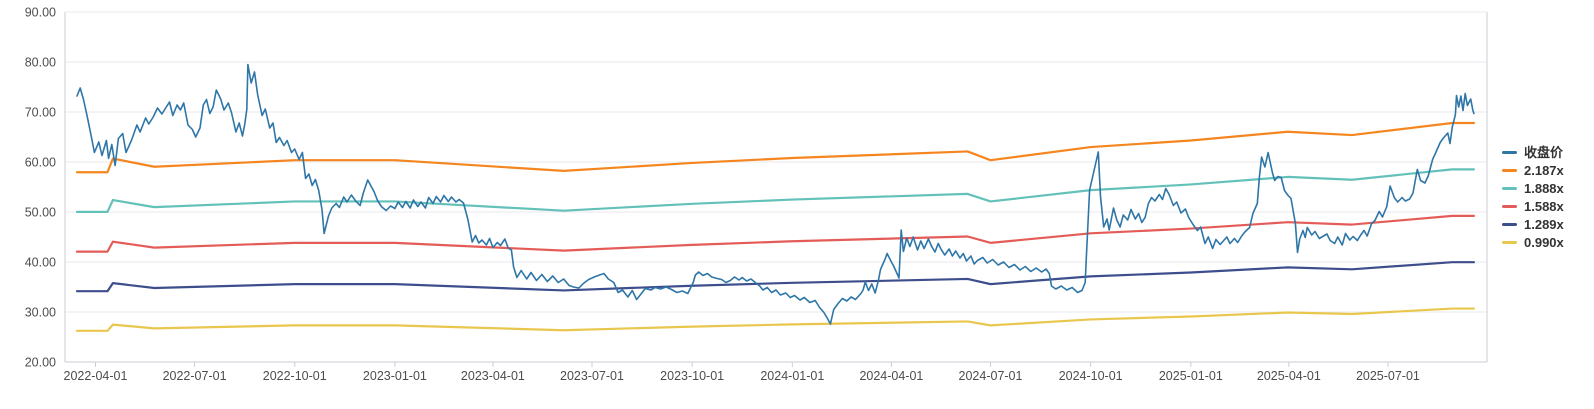  What do you see at coordinates (1544, 188) in the screenshot?
I see `legend-label: 1.888x` at bounding box center [1544, 188].